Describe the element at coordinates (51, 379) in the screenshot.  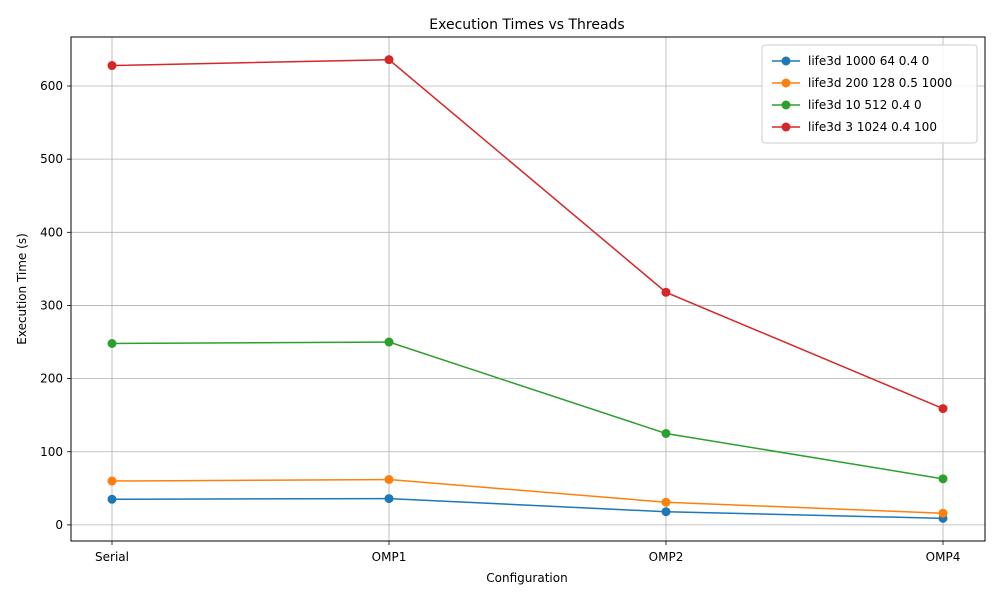
I see `y-tick-label: 200` at that location.